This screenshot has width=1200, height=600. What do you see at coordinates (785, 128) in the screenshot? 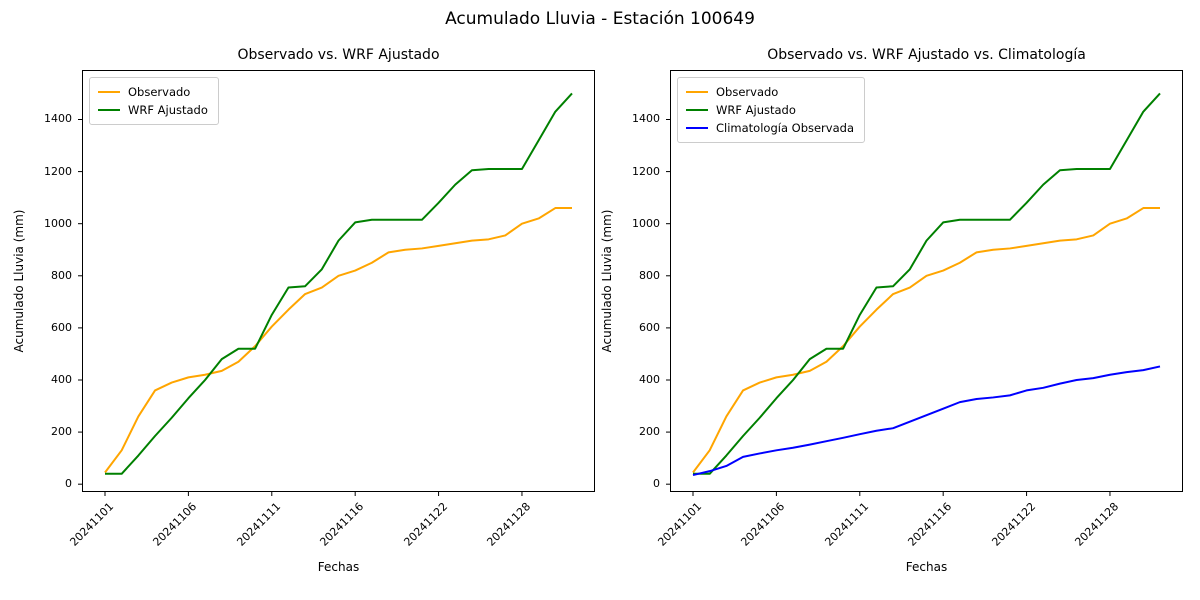
I see `legend-label: Climatología Observada` at bounding box center [785, 128].